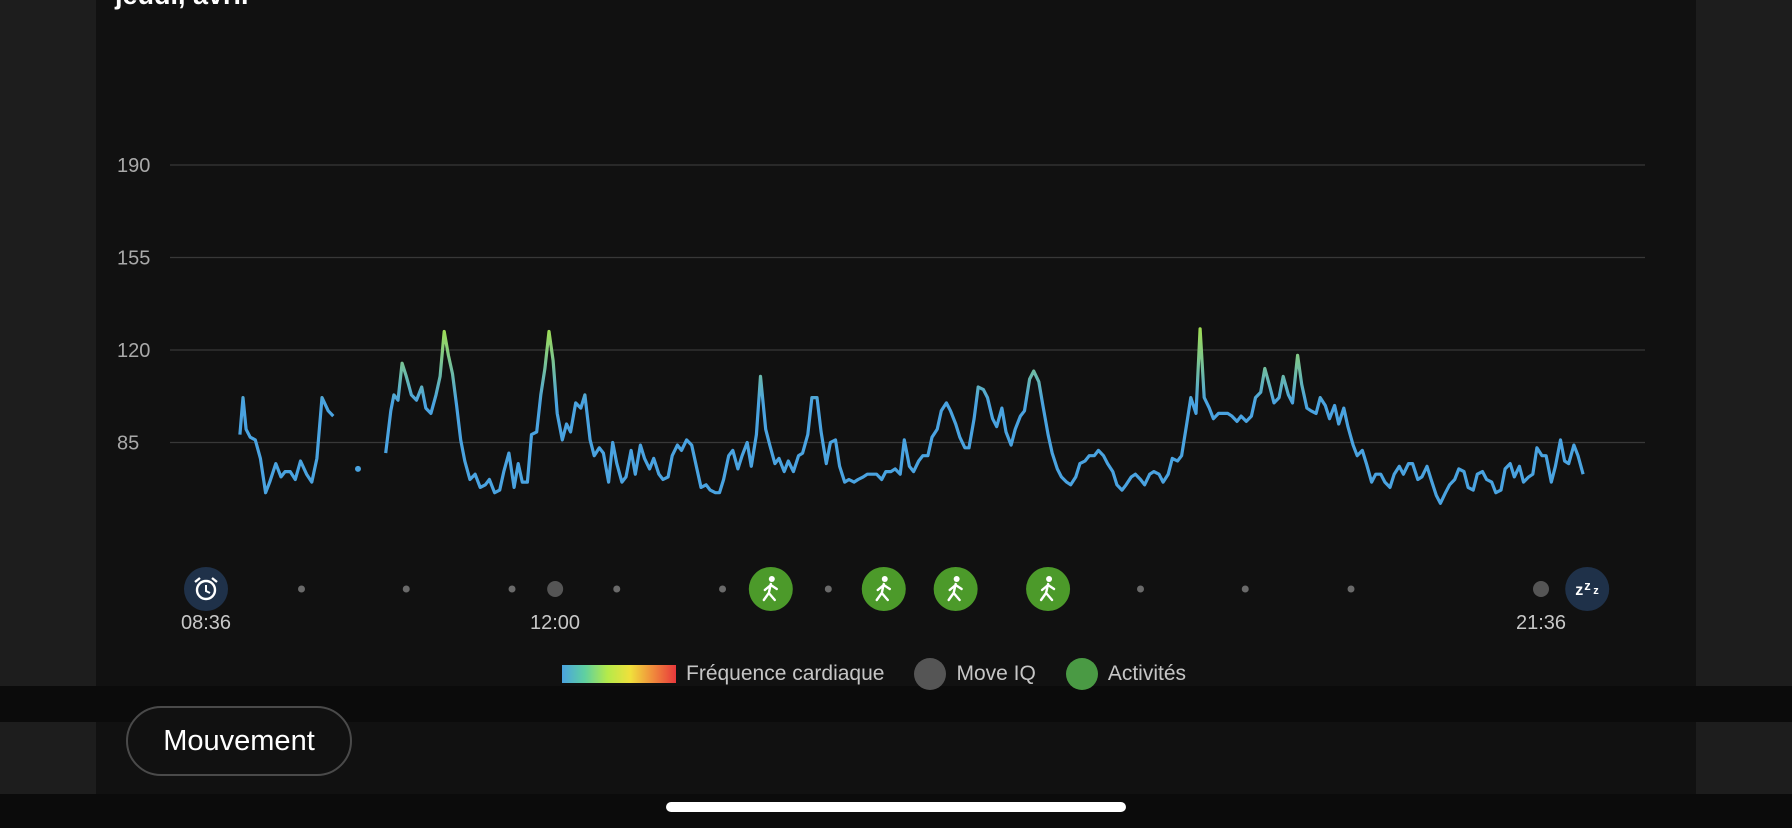 The height and width of the screenshot is (828, 1792). What do you see at coordinates (896, 807) in the screenshot?
I see `home-indicator` at bounding box center [896, 807].